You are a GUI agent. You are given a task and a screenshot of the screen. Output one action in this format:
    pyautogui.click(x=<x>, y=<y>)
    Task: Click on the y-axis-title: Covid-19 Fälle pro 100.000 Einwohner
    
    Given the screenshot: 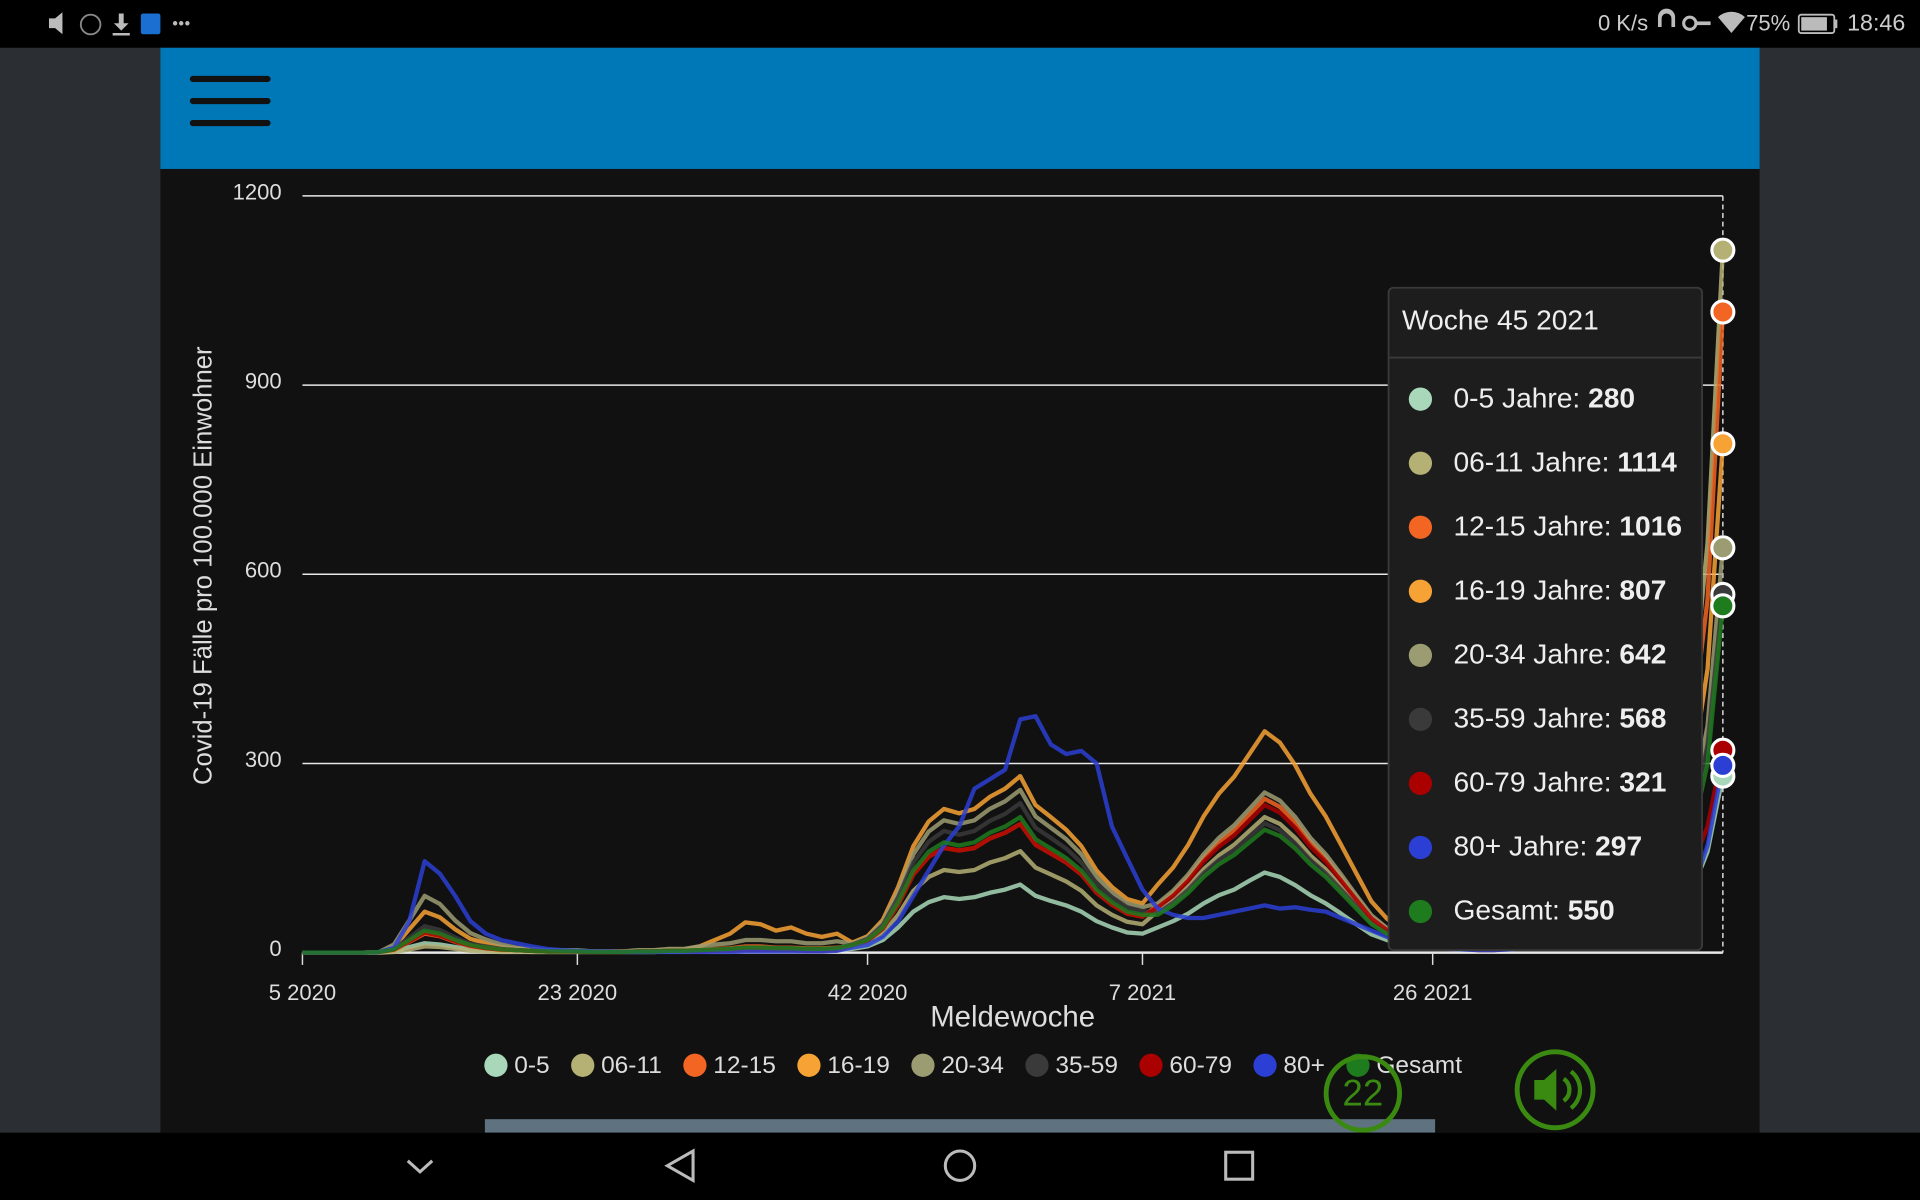 What is the action you would take?
    pyautogui.click(x=203, y=565)
    